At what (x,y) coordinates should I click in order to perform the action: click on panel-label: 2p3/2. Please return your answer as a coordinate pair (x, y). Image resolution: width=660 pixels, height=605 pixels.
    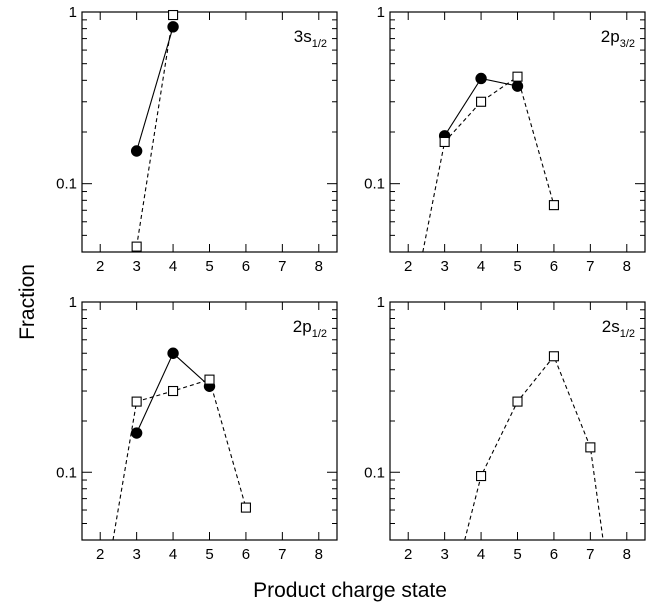
    Looking at the image, I should click on (618, 38).